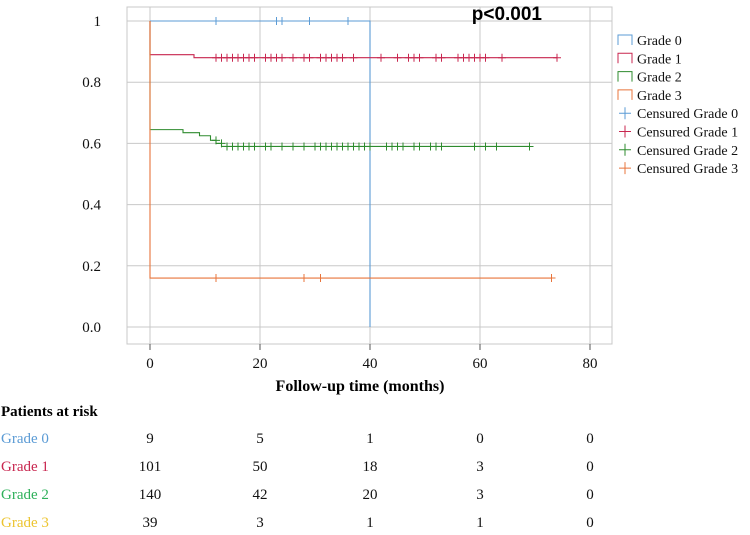  I want to click on p-value-annotation: p<0.001, so click(507, 14).